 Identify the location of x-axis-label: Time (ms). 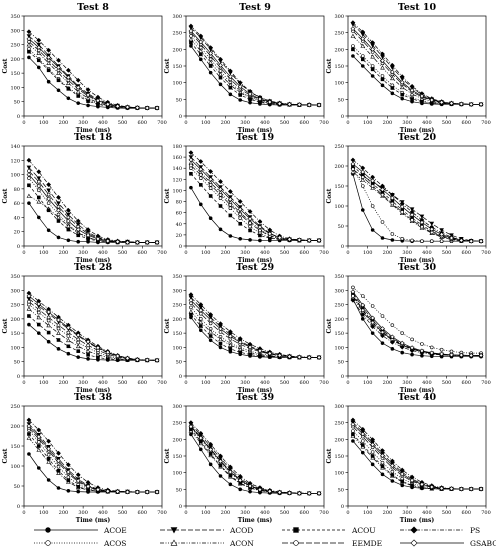
(417, 130).